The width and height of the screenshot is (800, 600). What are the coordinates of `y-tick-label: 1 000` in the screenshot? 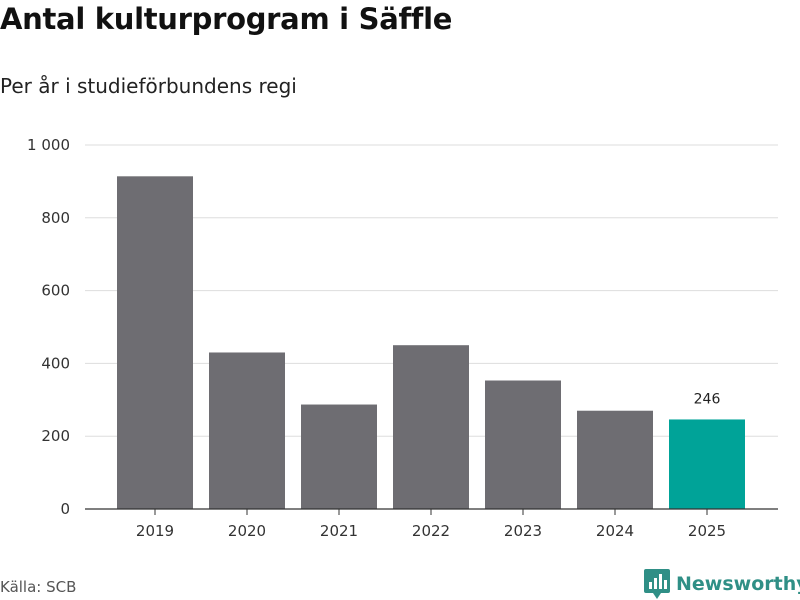 It's located at (48, 145).